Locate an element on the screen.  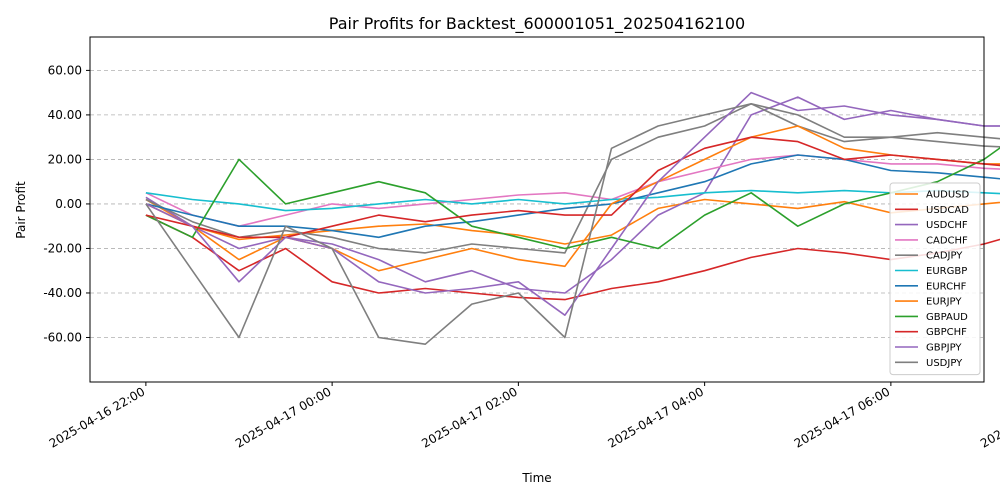
legend-label: EURJPY is located at coordinates (944, 302).